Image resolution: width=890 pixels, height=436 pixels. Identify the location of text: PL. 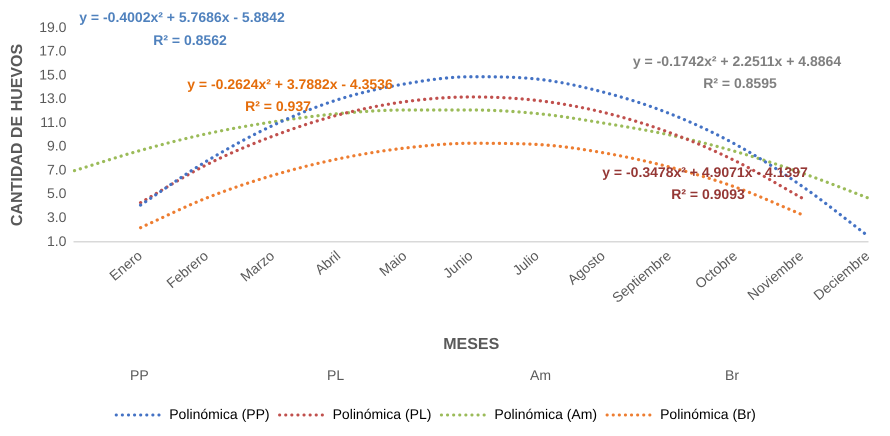
(335, 374).